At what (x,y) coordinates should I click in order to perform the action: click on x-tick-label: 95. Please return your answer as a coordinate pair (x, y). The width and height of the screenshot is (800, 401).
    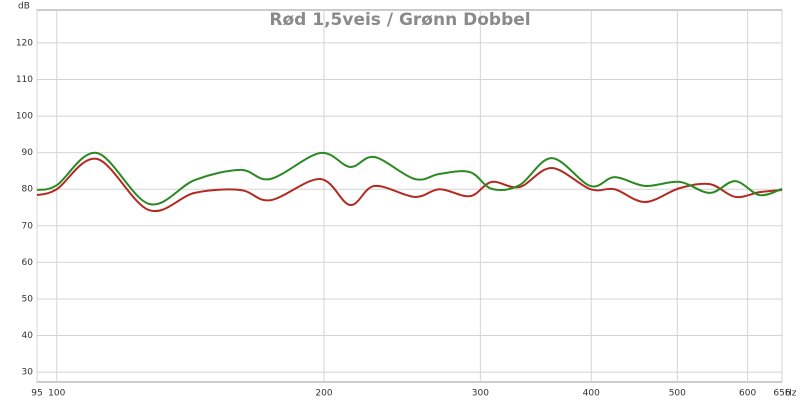
    Looking at the image, I should click on (36, 394).